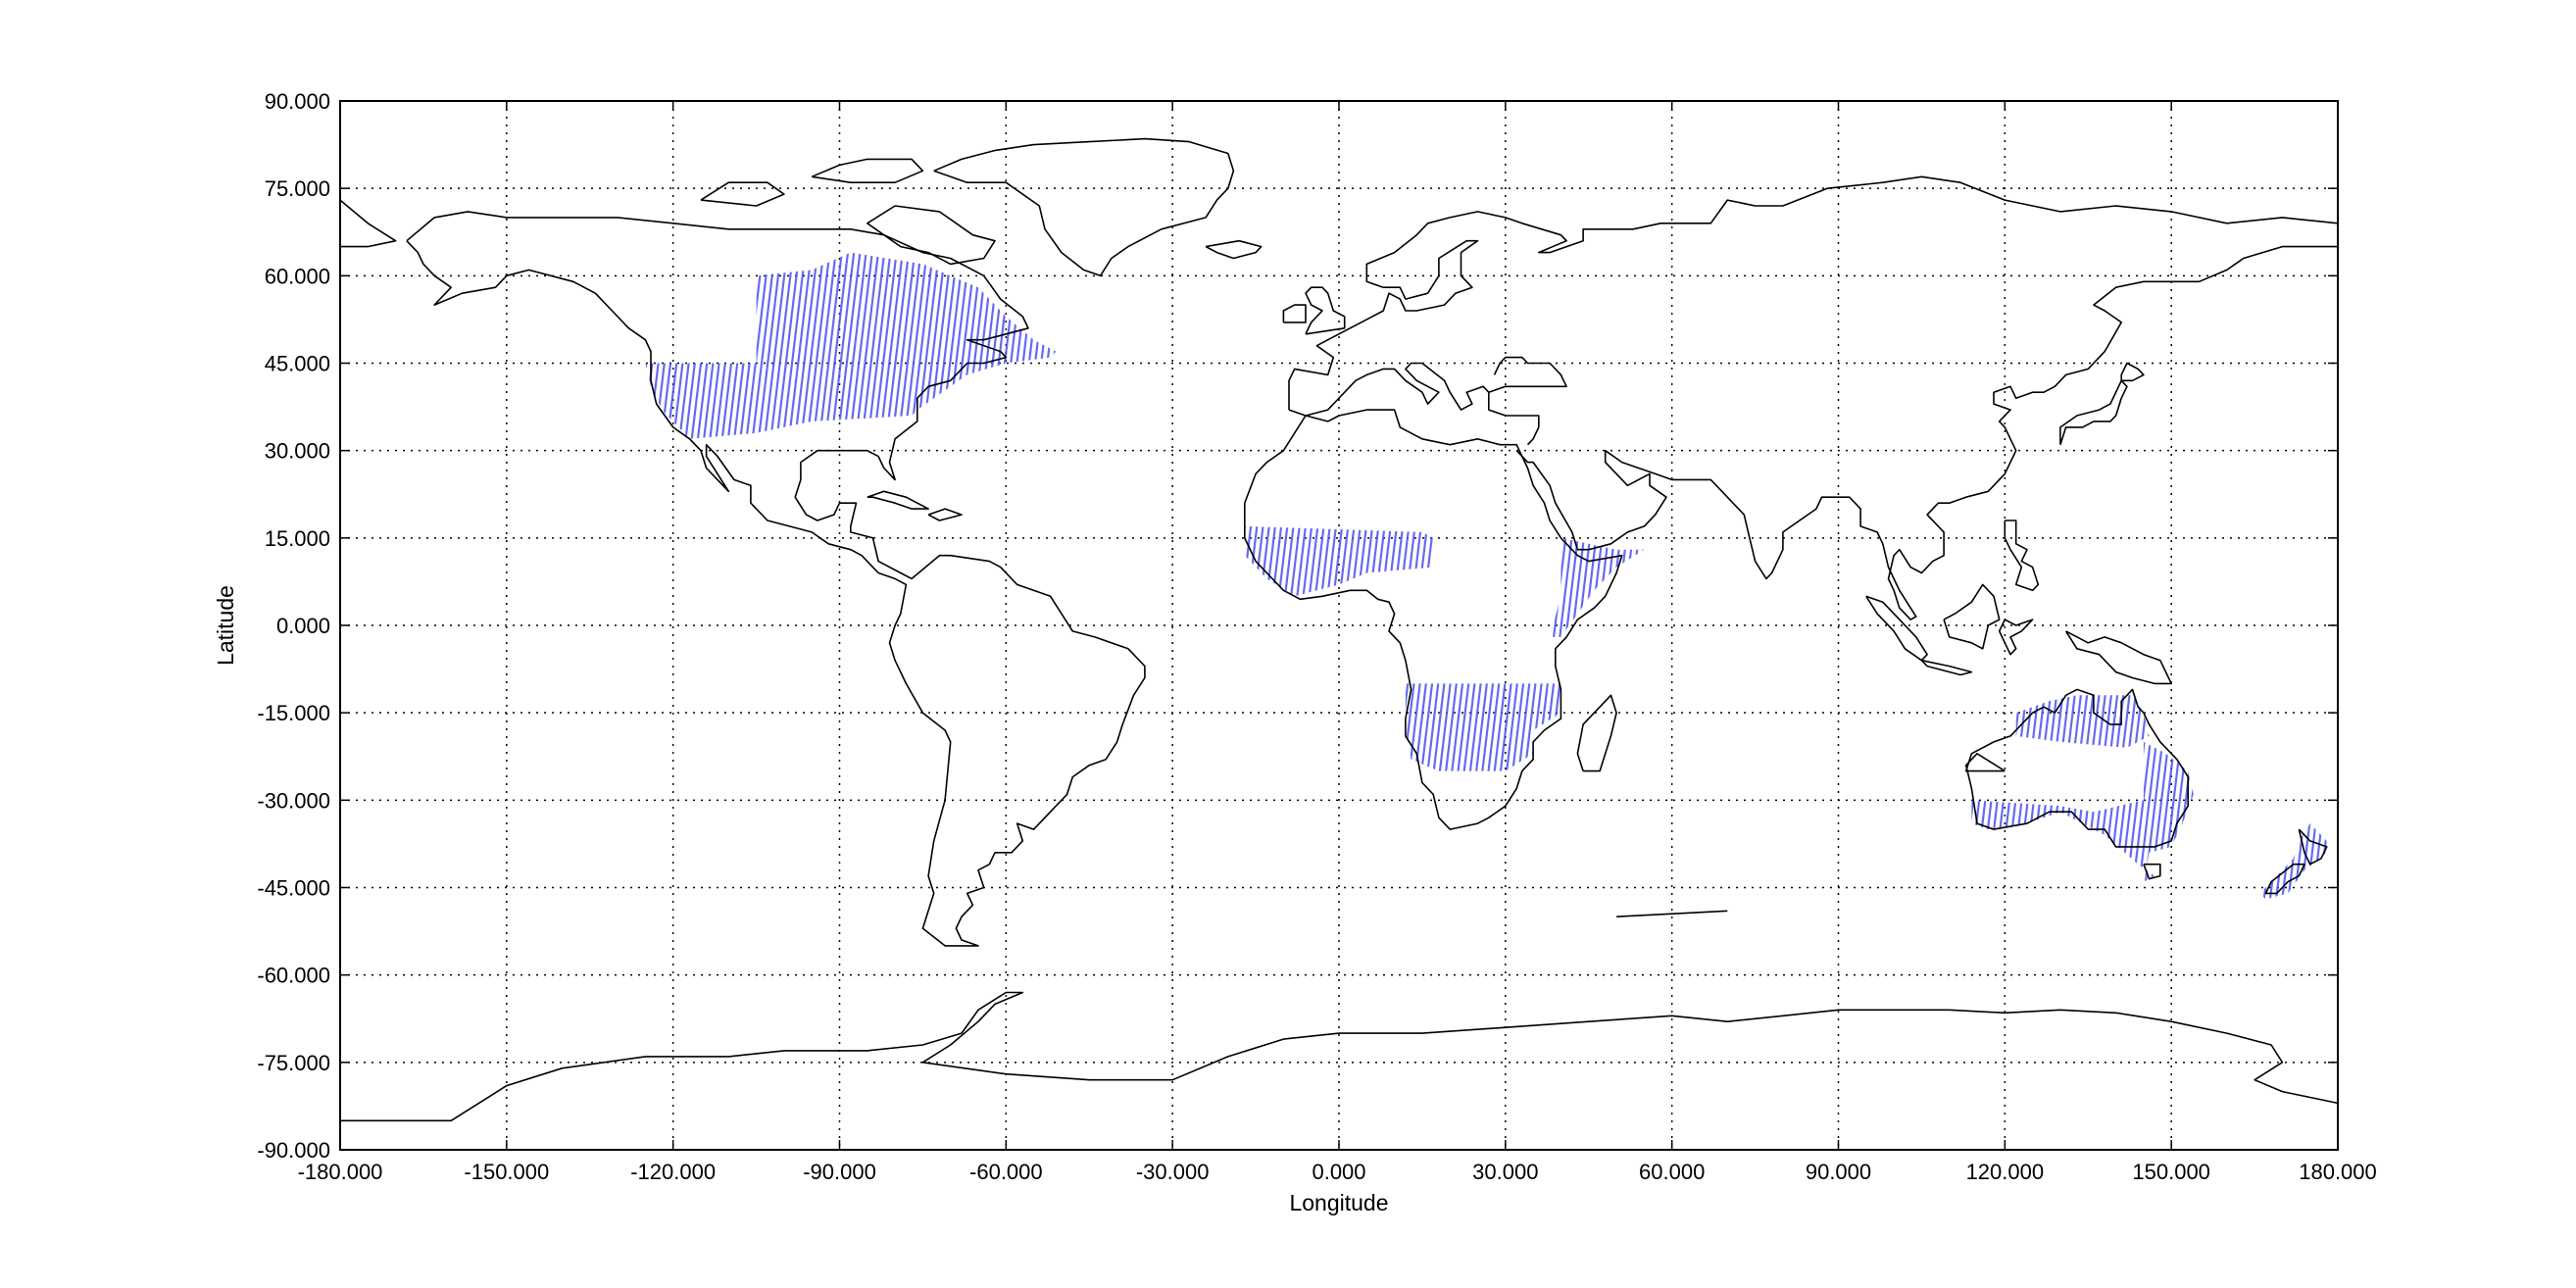  Describe the element at coordinates (1672, 1172) in the screenshot. I see `x-tick-label: 60.000` at that location.